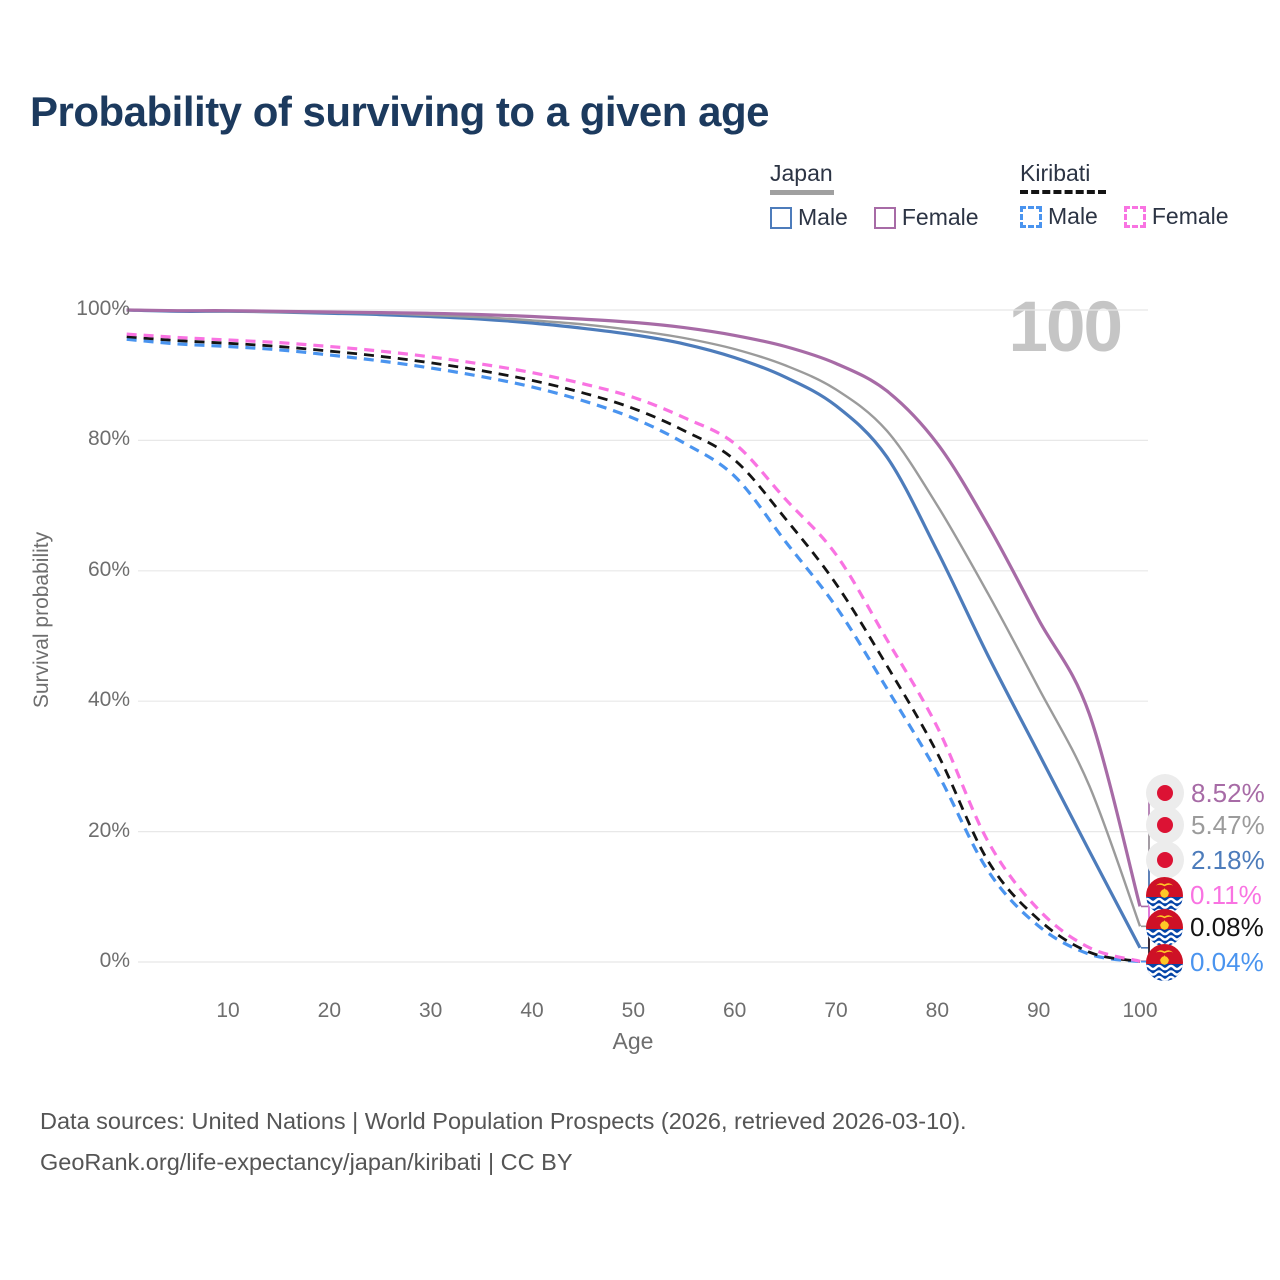  What do you see at coordinates (836, 1010) in the screenshot?
I see `x-tick-label: 70` at bounding box center [836, 1010].